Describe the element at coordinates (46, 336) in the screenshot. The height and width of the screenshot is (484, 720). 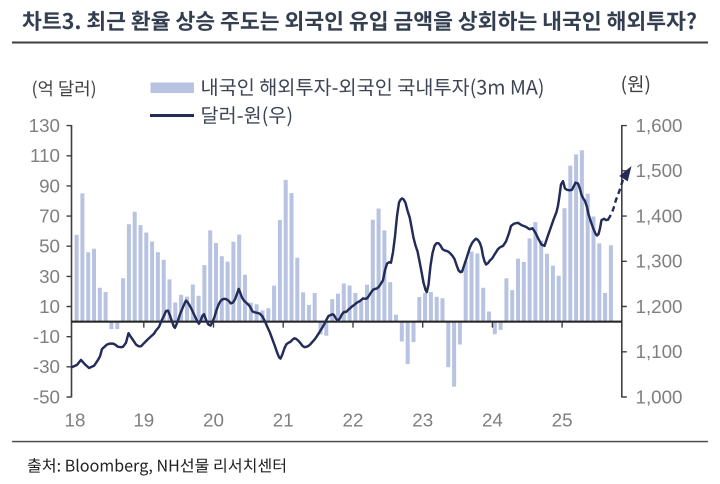
I see `svg-text: -10` at that location.